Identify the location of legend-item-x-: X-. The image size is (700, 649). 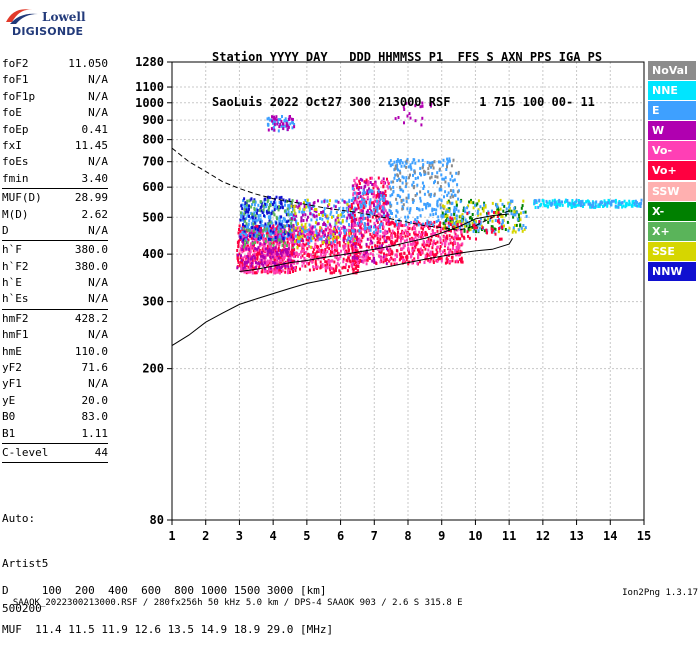
(672, 211).